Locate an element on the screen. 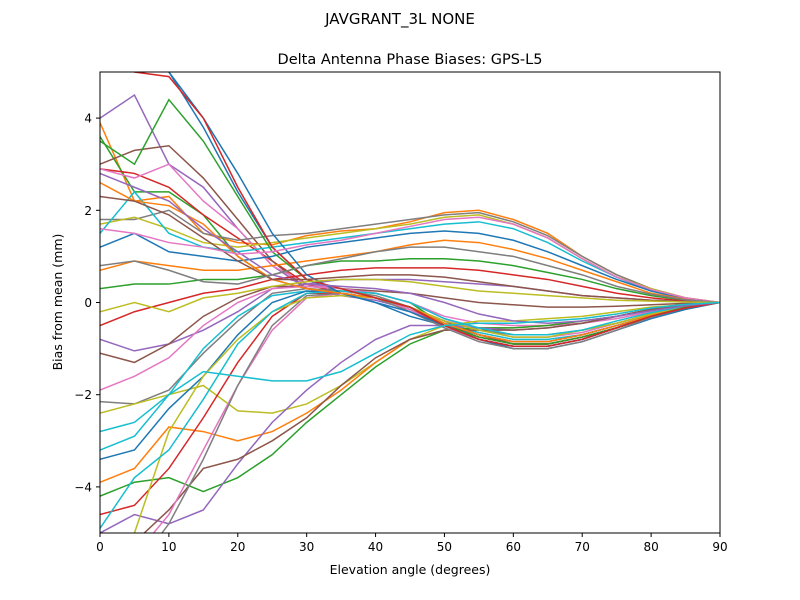 The width and height of the screenshot is (800, 600). x-axis-ticks: 0 10 20 30 40 50 60 70 80 90 is located at coordinates (412, 543).